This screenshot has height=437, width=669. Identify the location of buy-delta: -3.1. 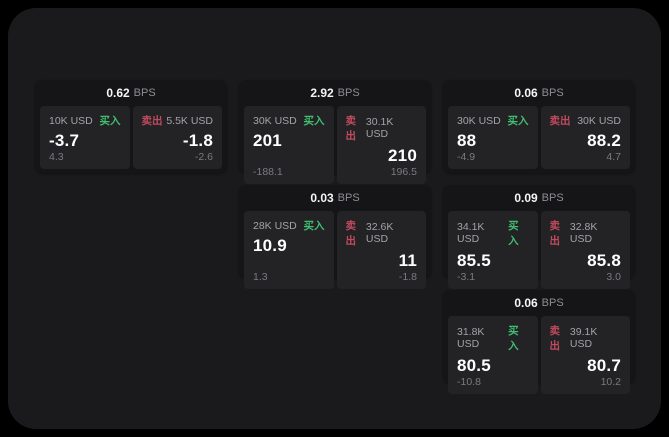
(466, 277).